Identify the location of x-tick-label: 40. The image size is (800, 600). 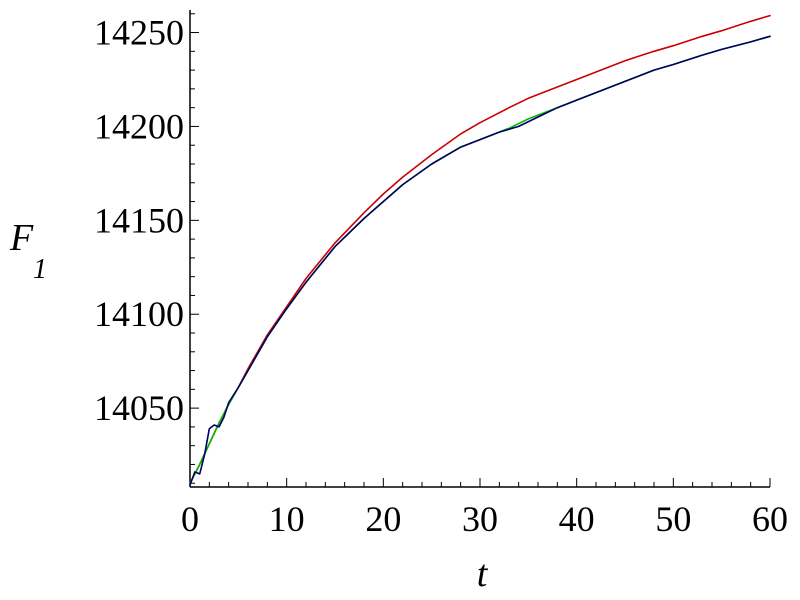
(577, 519).